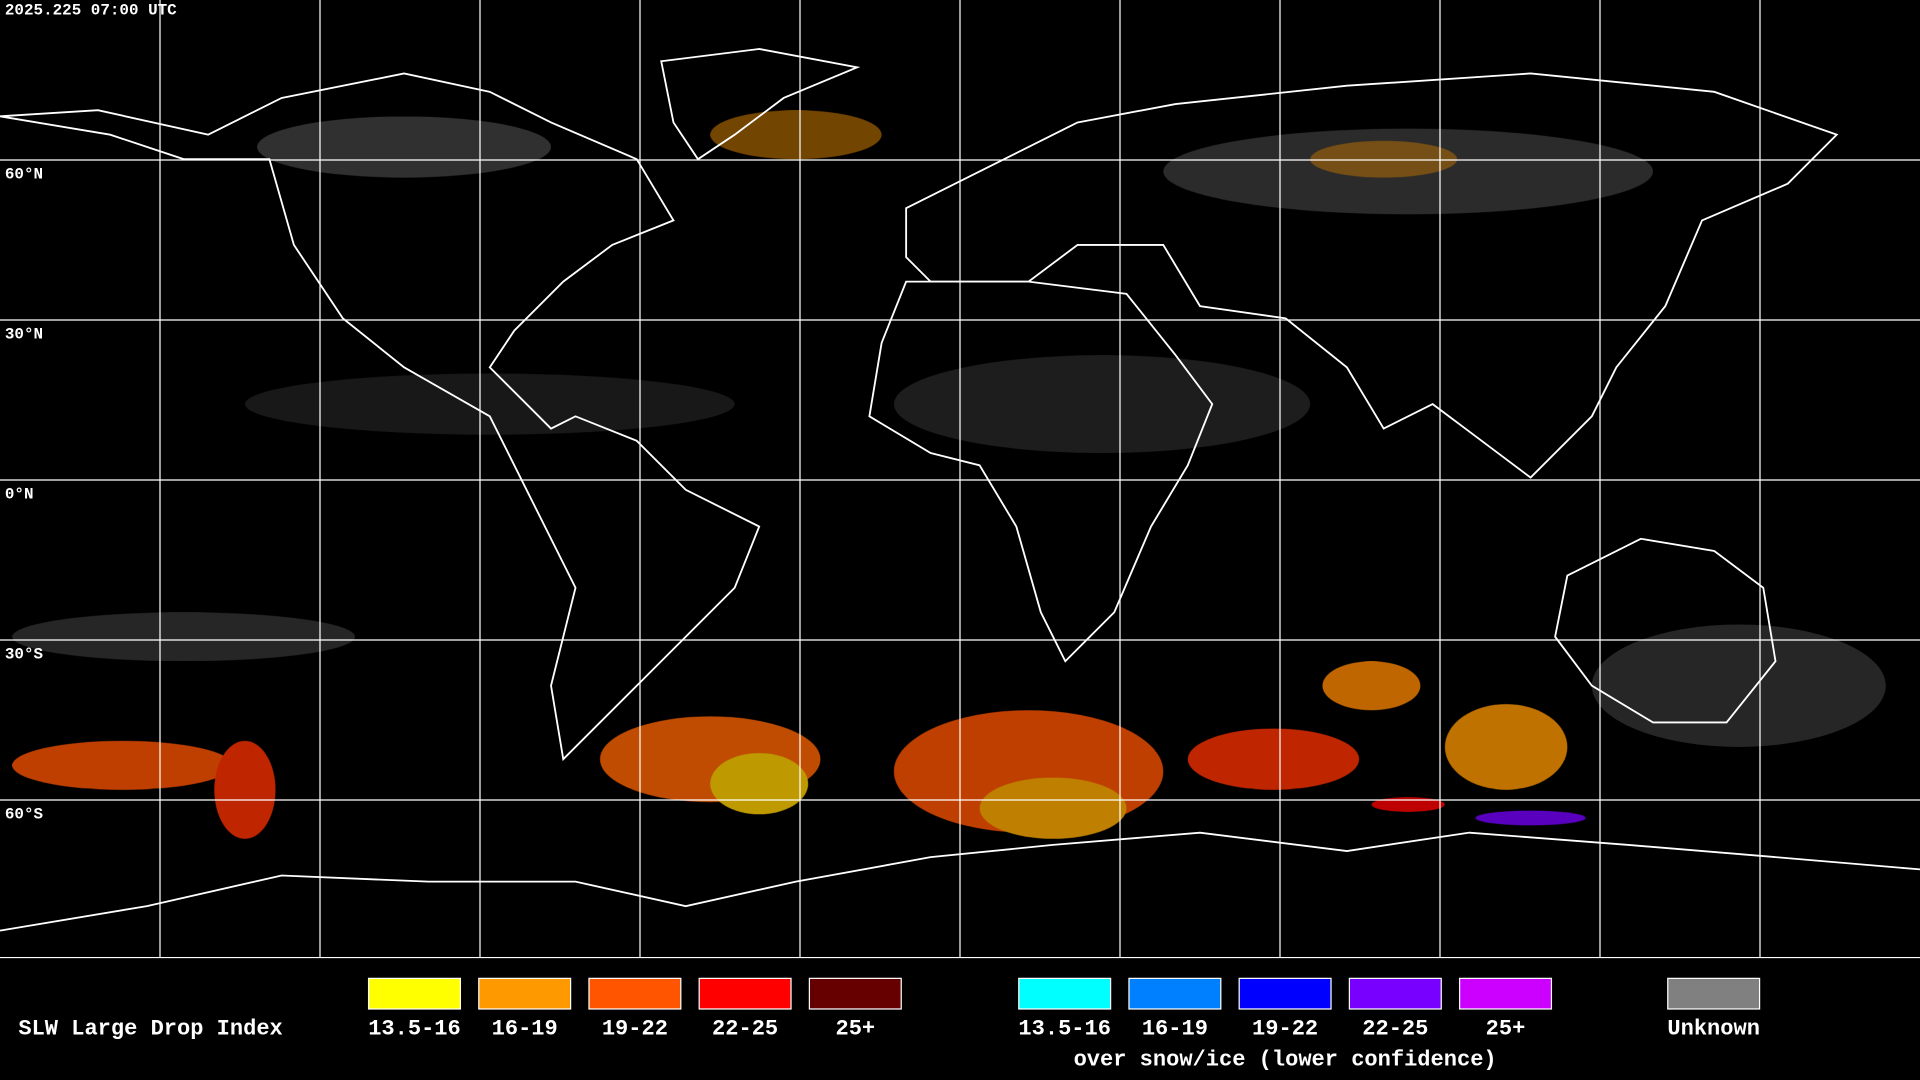 The image size is (1920, 1080). I want to click on timestamp: 2025.225 07:00 UTC, so click(91, 11).